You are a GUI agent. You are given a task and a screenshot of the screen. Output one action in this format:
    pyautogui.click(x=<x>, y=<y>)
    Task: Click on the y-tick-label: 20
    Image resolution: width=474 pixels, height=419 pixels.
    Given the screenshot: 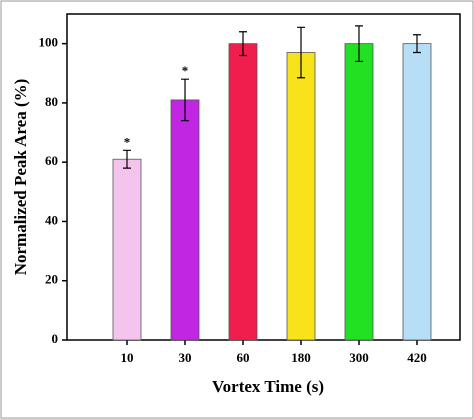 What is the action you would take?
    pyautogui.click(x=51, y=279)
    